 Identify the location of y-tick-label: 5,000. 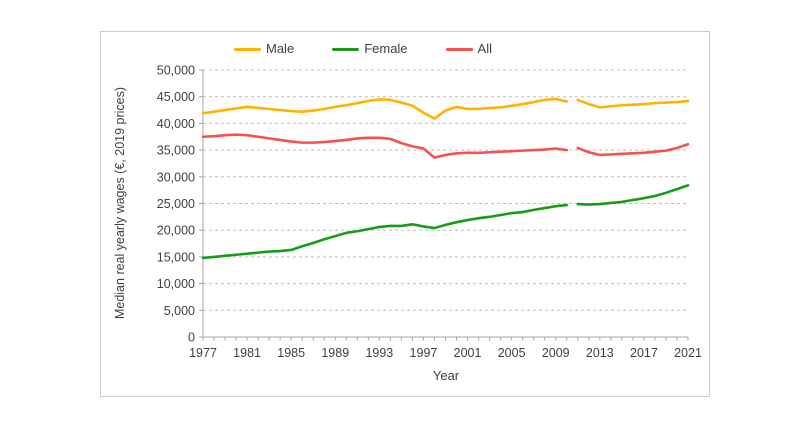
(179, 311).